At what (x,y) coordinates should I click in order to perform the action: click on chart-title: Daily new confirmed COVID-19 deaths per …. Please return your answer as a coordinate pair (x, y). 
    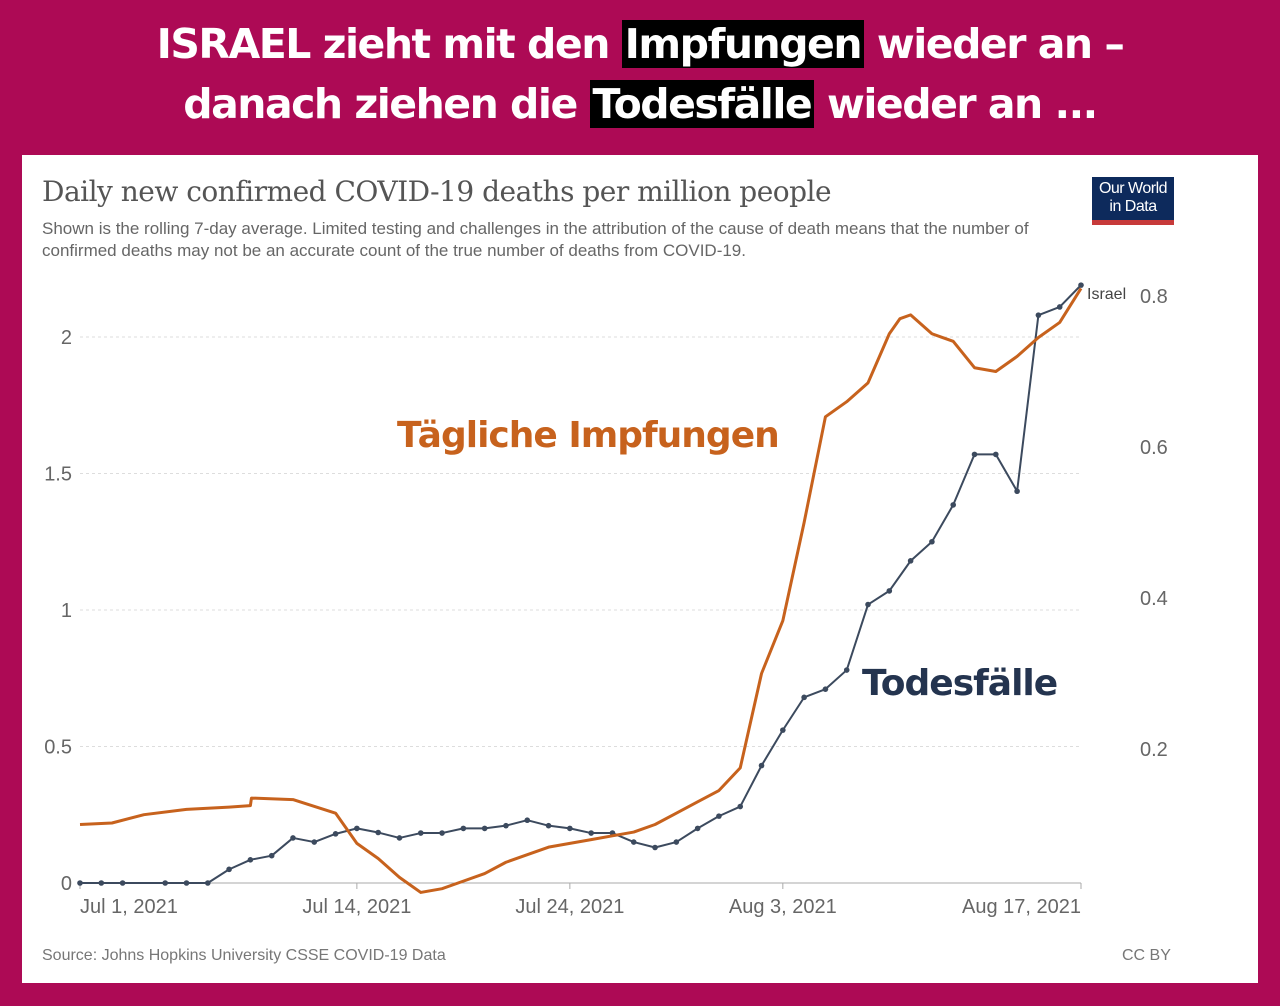
    Looking at the image, I should click on (437, 191).